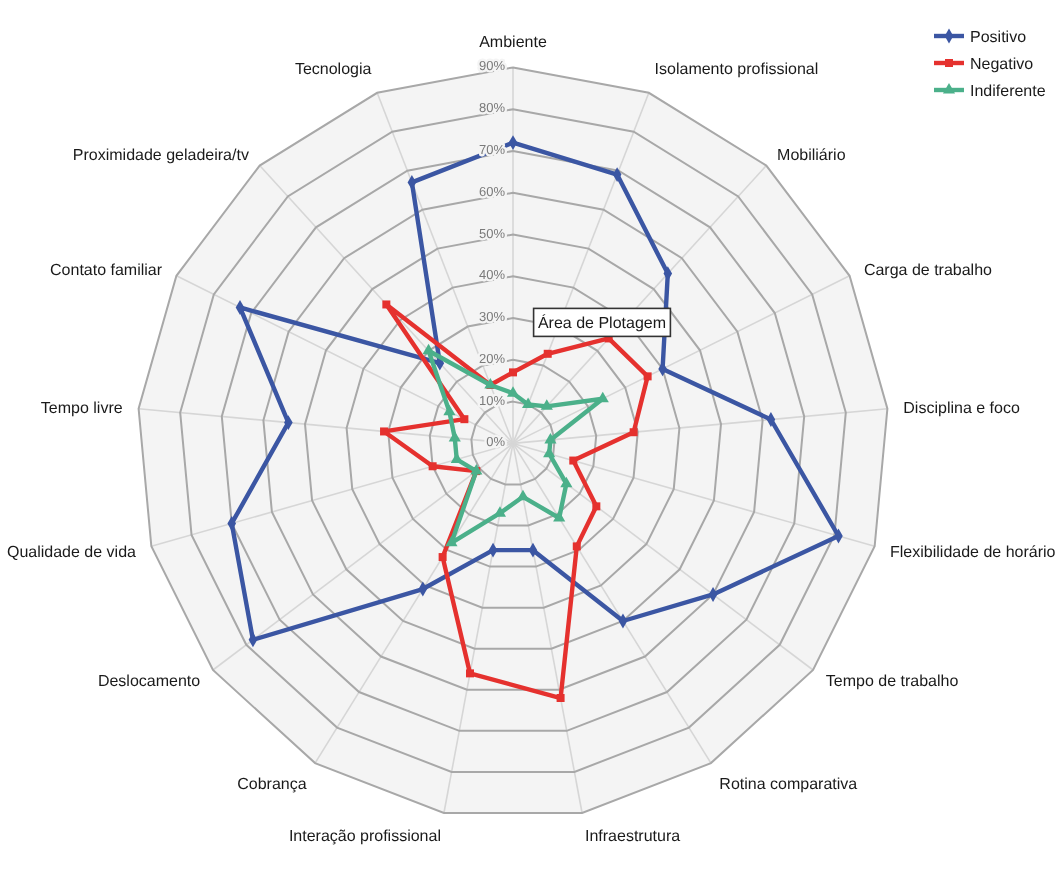 This screenshot has width=1062, height=872. What do you see at coordinates (72, 551) in the screenshot?
I see `spoke-label: Qualidade de vida` at bounding box center [72, 551].